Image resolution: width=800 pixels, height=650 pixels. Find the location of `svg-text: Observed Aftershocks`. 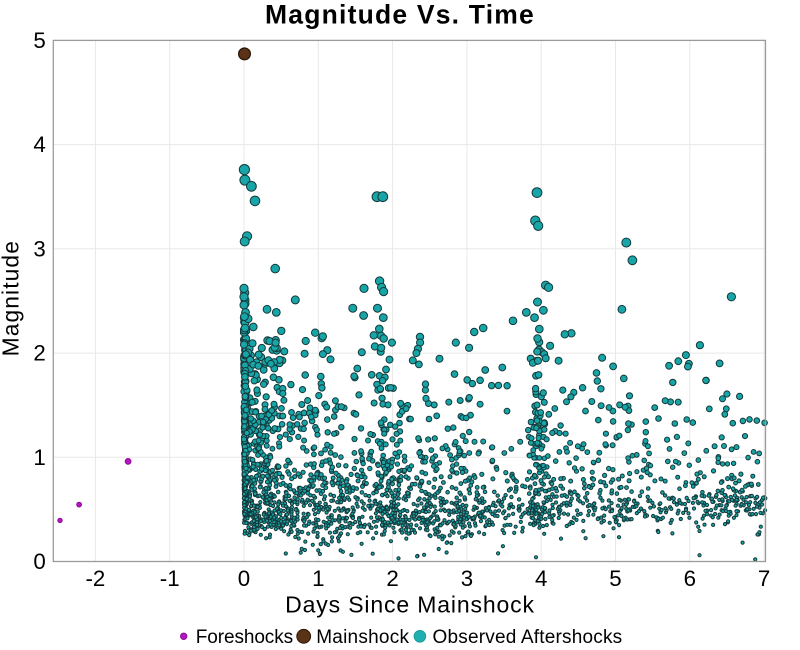

svg-text: Observed Aftershocks is located at coordinates (528, 637).